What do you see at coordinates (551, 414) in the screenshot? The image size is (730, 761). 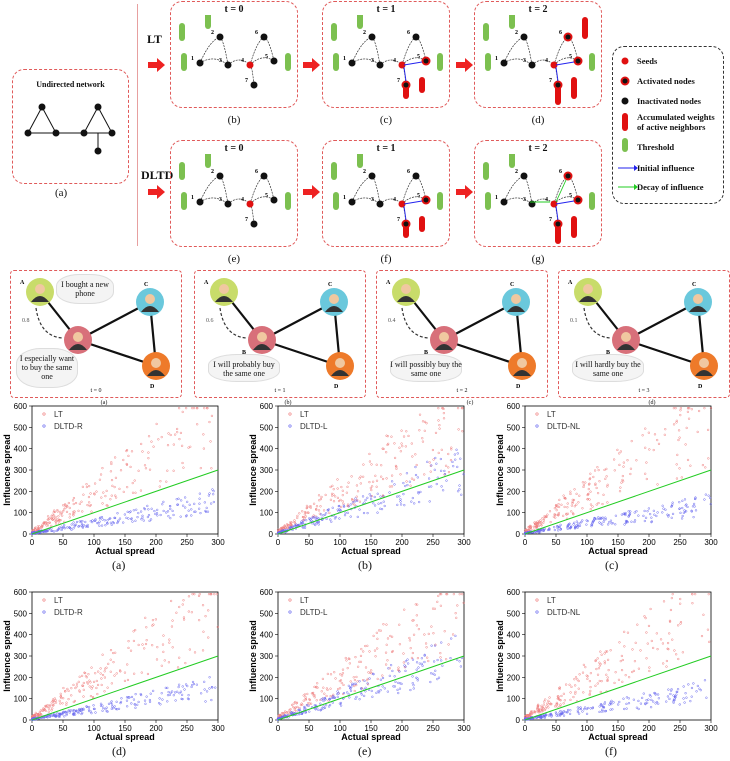 I see `legend-entry: LT` at bounding box center [551, 414].